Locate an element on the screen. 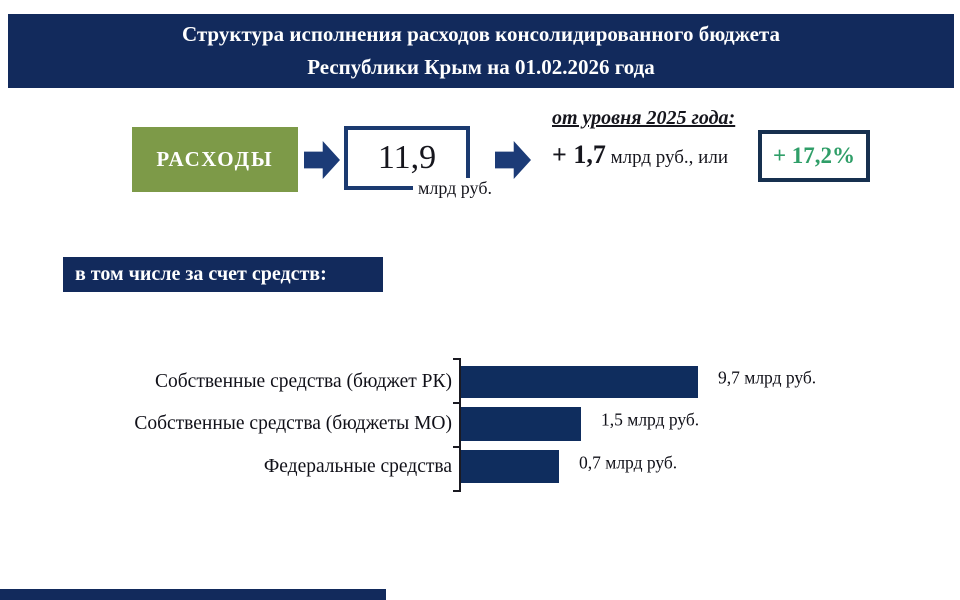 This screenshot has height=600, width=960. total-value-box: 11,9 is located at coordinates (407, 158).